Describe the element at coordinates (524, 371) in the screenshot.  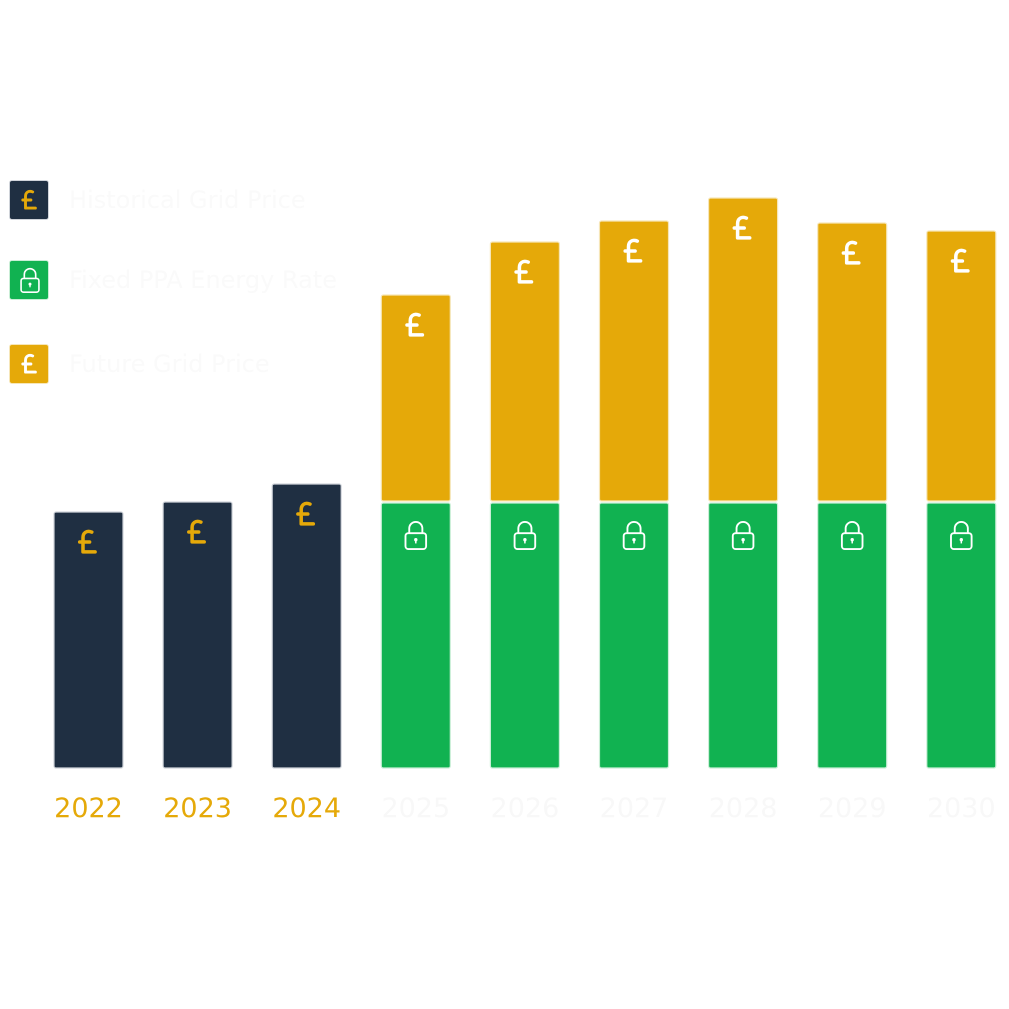
I see `bar-future-grid-price-2026` at that location.